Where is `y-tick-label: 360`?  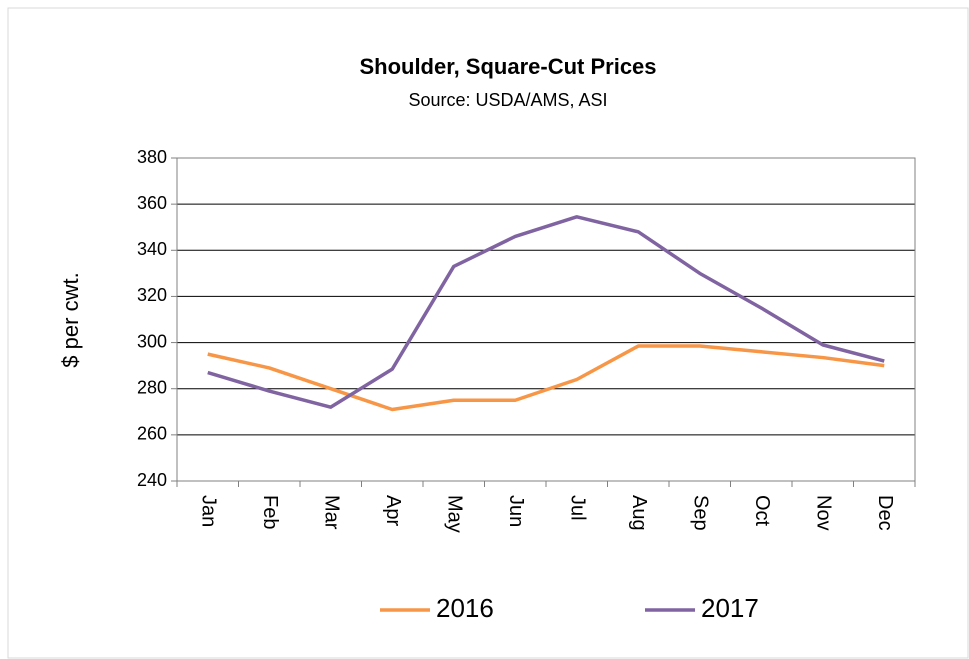
y-tick-label: 360 is located at coordinates (152, 203).